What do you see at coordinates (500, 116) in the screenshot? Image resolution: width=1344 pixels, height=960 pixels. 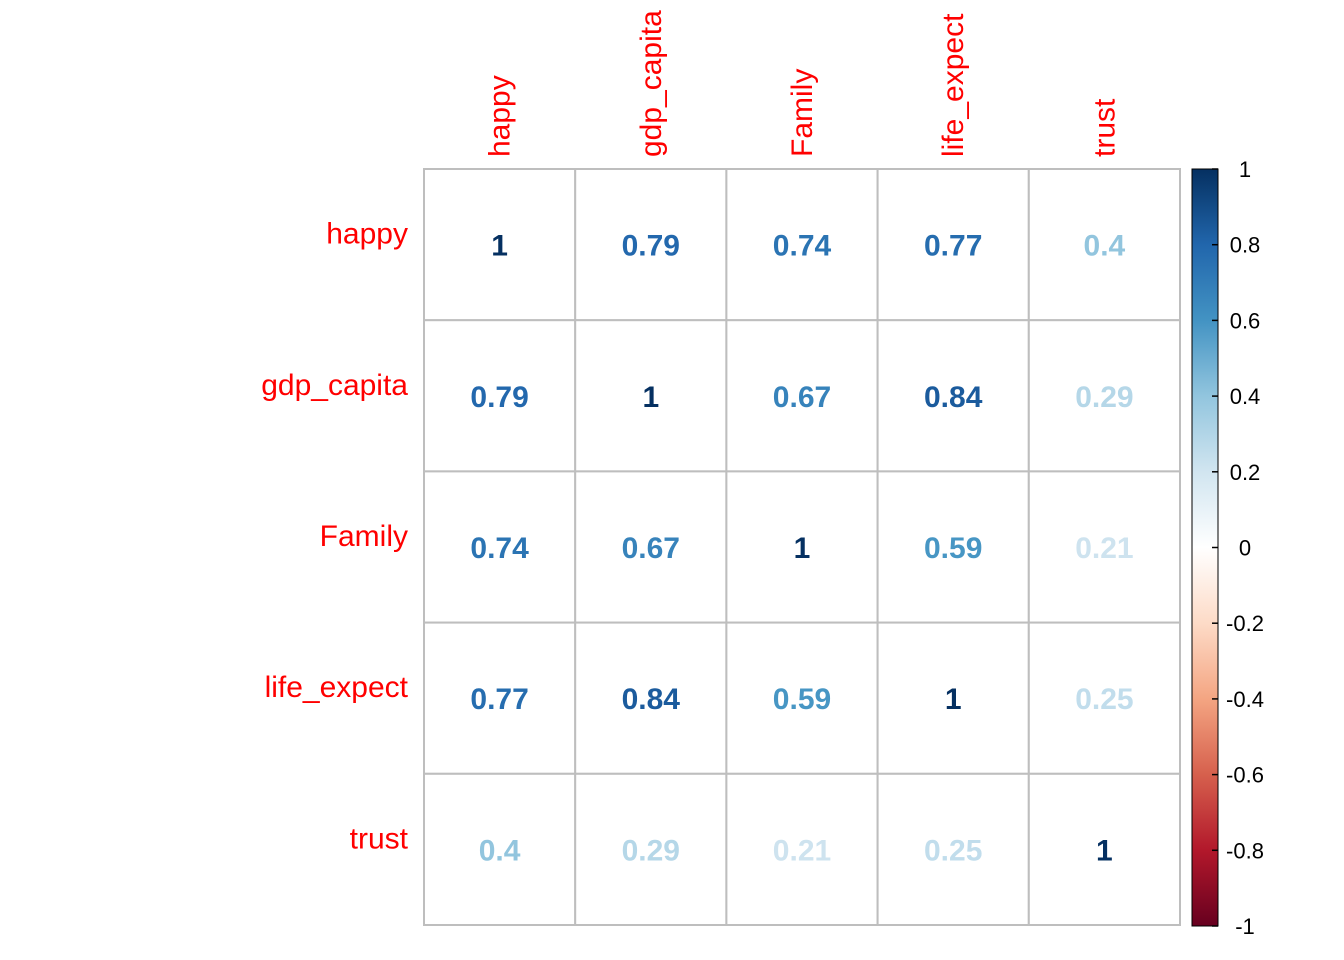 I see `column-label: happy` at bounding box center [500, 116].